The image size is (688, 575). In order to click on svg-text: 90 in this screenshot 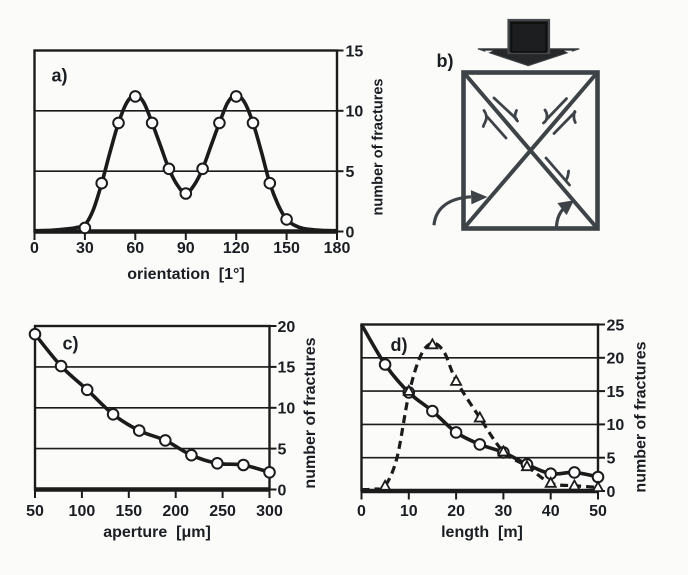, I will do `click(186, 248)`.